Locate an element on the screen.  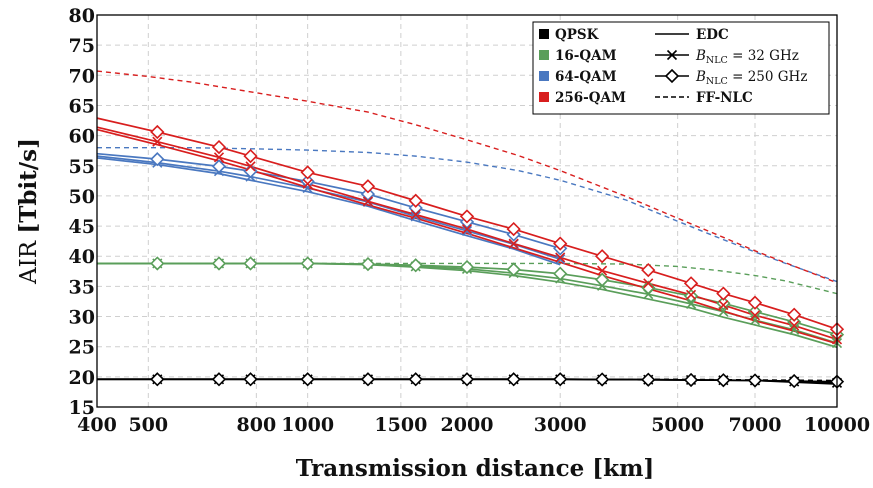
x-tick-label: 7000 is located at coordinates (755, 425).